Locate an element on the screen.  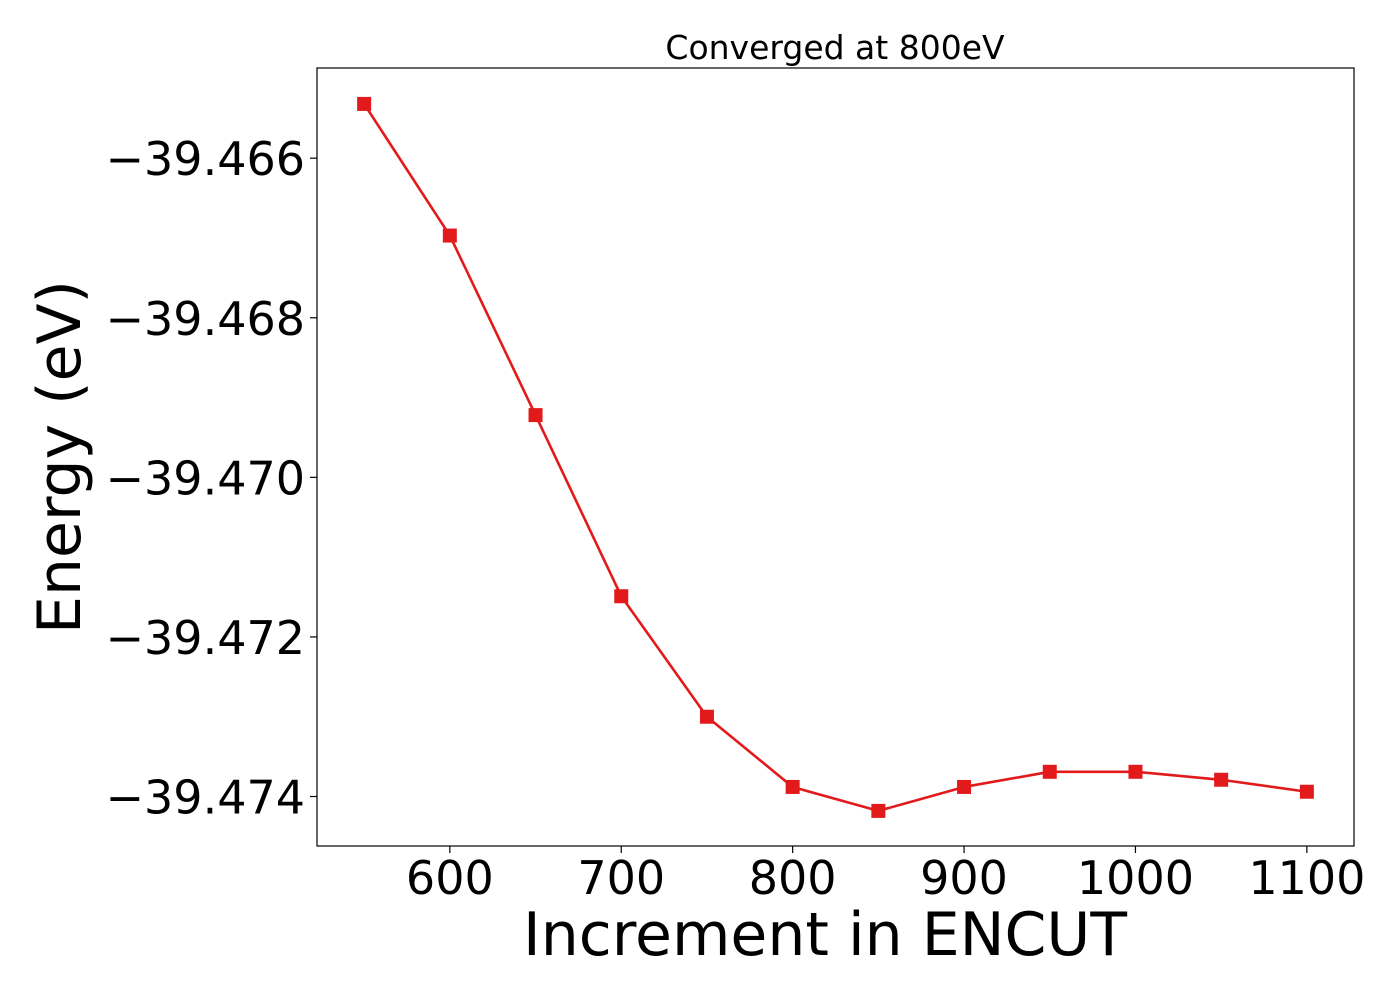
y-tick-label: −39.470 is located at coordinates (206, 478).